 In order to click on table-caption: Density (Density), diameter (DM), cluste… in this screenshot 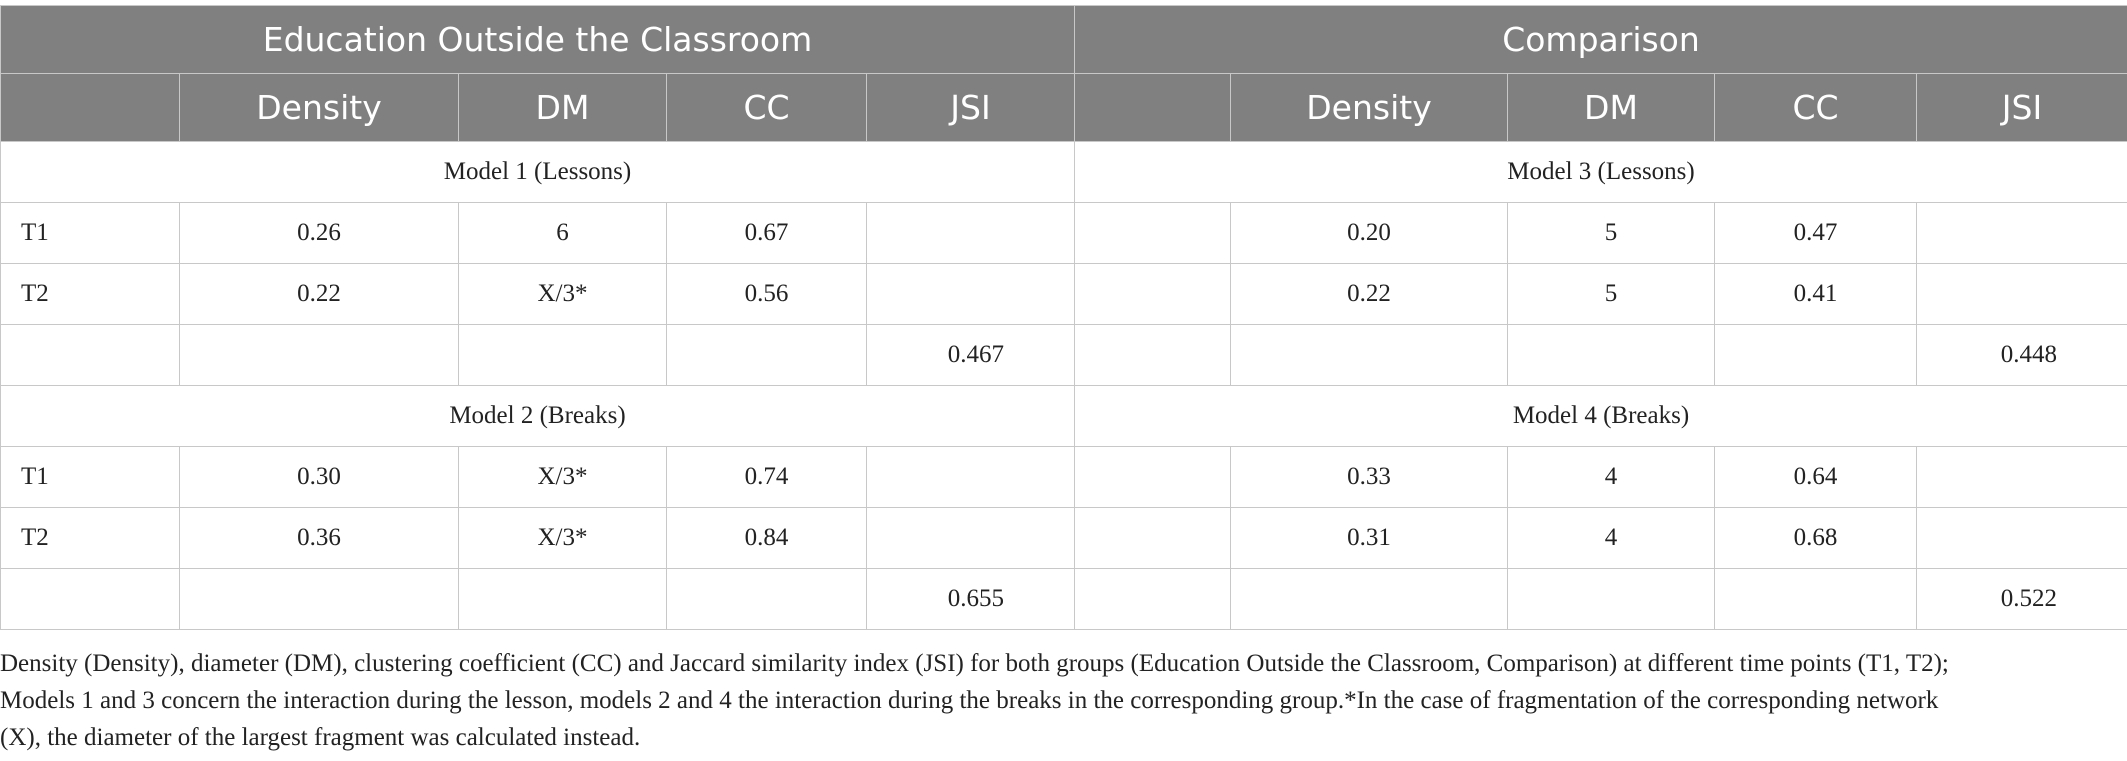, I will do `click(1060, 700)`.